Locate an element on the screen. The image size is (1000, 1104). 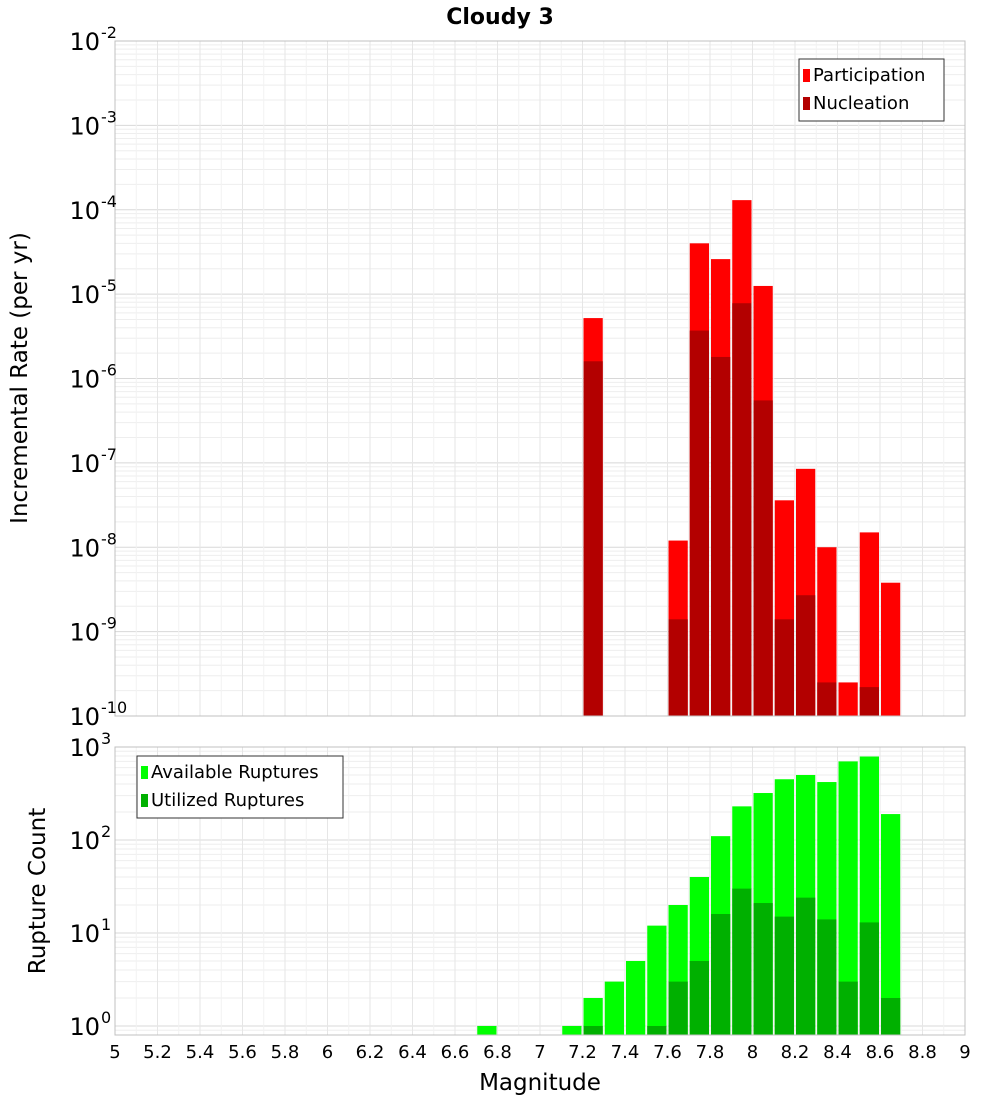
y-tick-exponent: -2 is located at coordinates (109, 32).